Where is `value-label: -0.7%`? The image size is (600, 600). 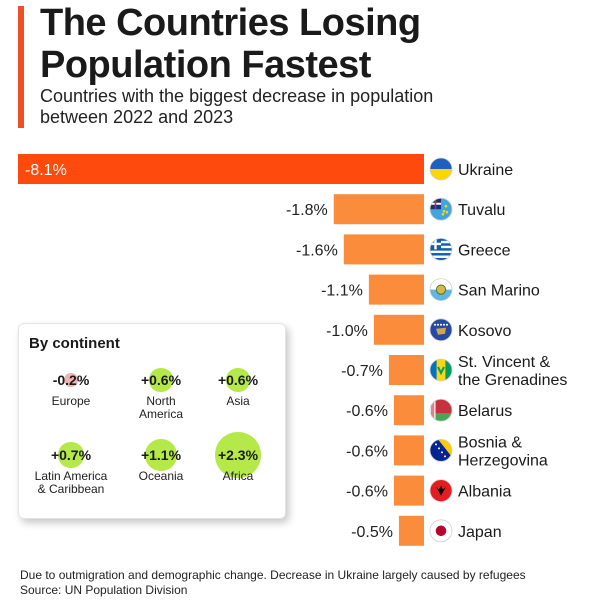
value-label: -0.7% is located at coordinates (362, 371).